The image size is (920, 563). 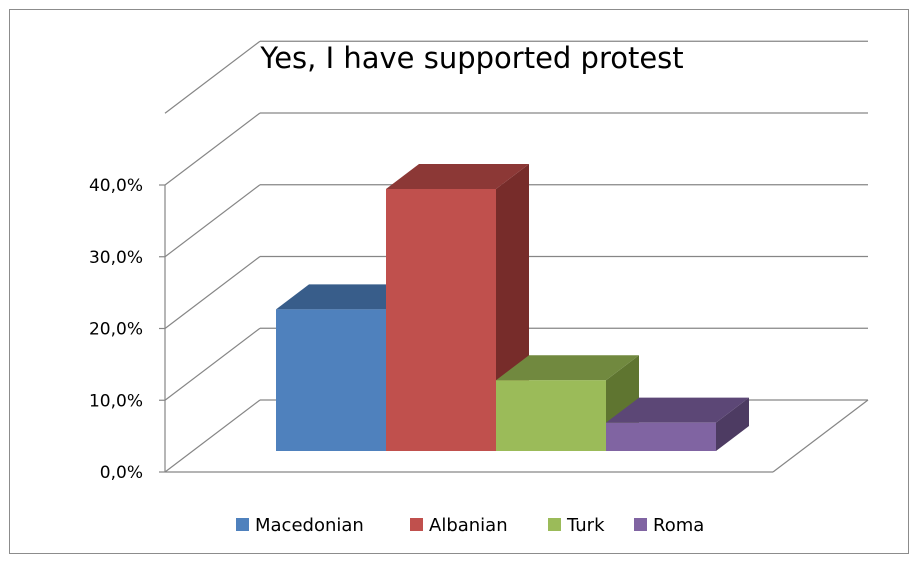 I want to click on legend-item-turk: Turk, so click(x=576, y=525).